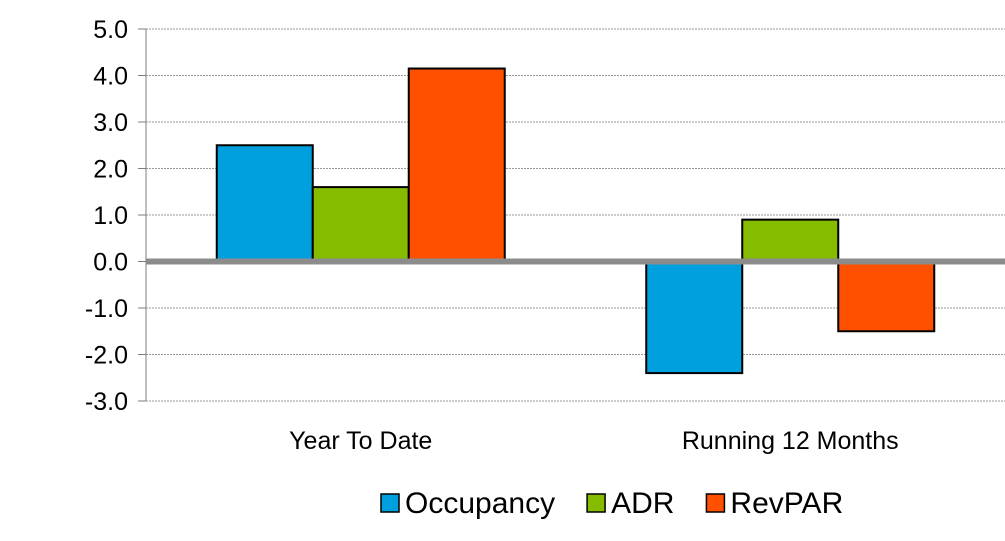  I want to click on y-tick-label: 5.0, so click(110, 30).